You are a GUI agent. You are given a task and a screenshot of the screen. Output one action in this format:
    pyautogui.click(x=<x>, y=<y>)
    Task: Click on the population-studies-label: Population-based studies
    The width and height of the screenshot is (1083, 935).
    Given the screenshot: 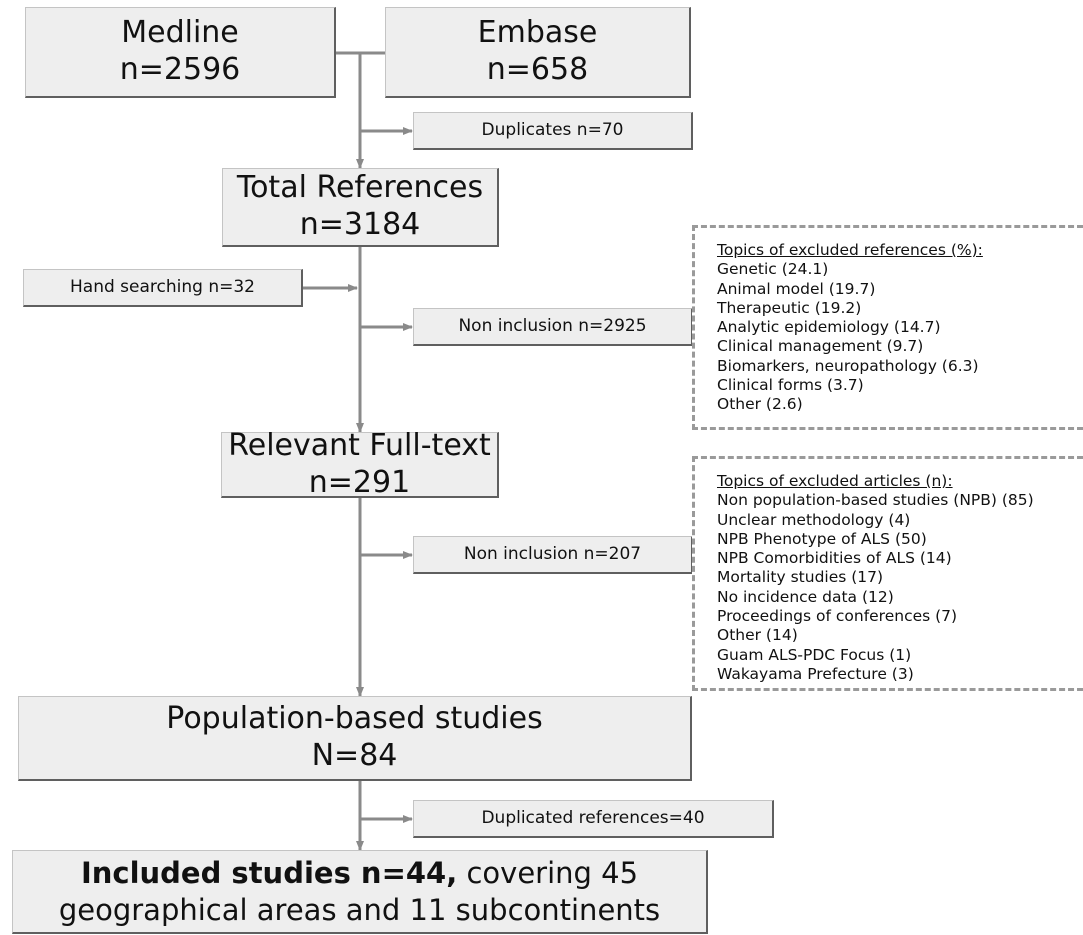 What is the action you would take?
    pyautogui.click(x=354, y=719)
    